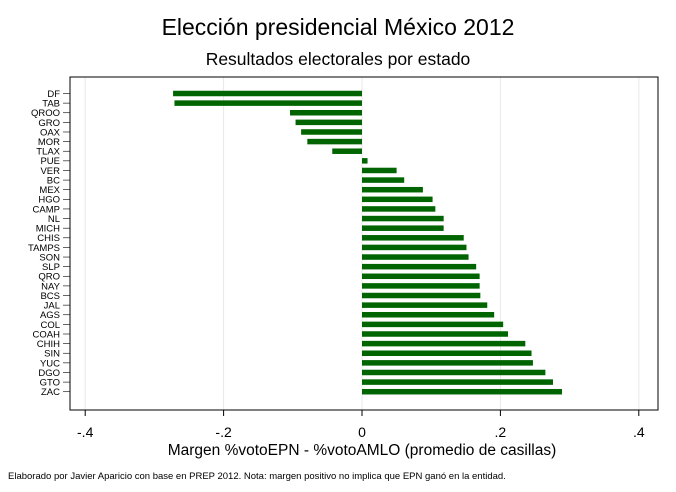 The width and height of the screenshot is (676, 492). I want to click on category-label-chih: CHIH, so click(48, 344).